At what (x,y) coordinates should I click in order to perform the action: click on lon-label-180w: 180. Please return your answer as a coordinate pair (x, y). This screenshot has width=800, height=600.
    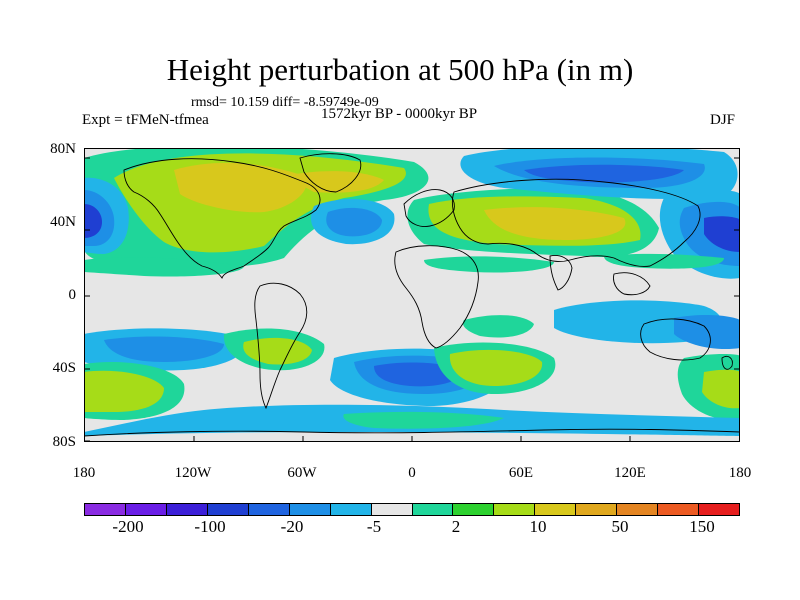
    Looking at the image, I should click on (84, 473).